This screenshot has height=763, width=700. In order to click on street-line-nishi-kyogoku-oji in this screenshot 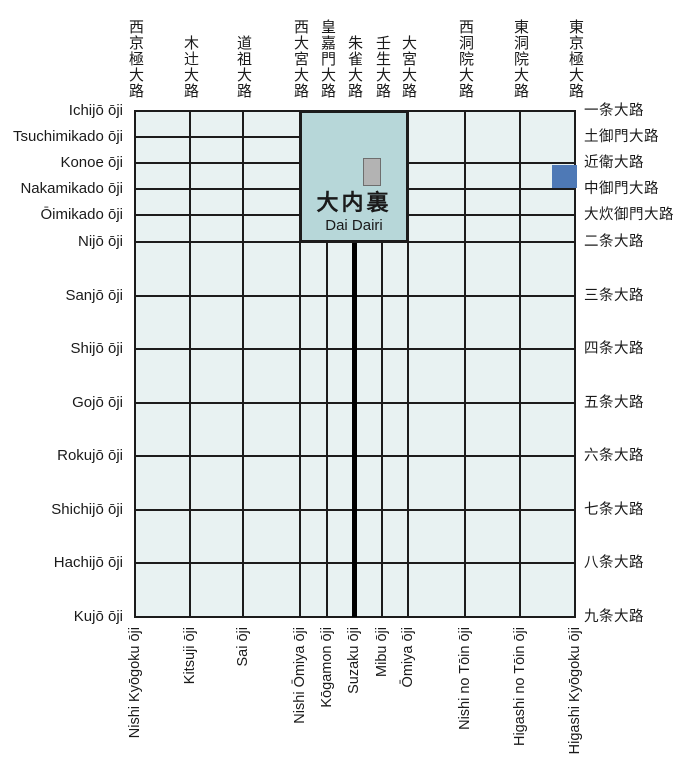, I will do `click(135, 364)`.